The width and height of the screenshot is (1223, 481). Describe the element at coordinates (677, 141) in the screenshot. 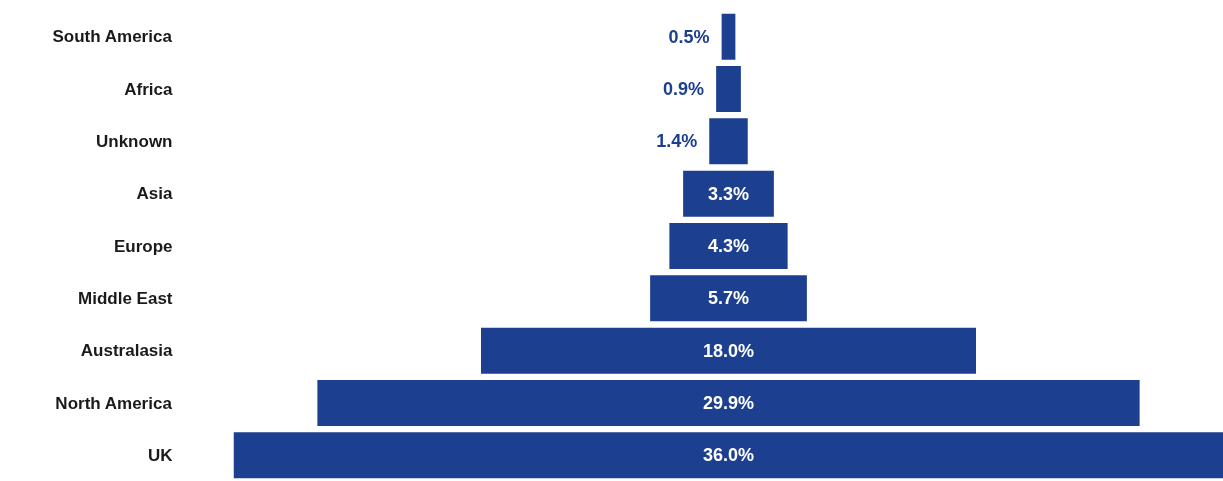

I see `data-label: 1.4%` at that location.